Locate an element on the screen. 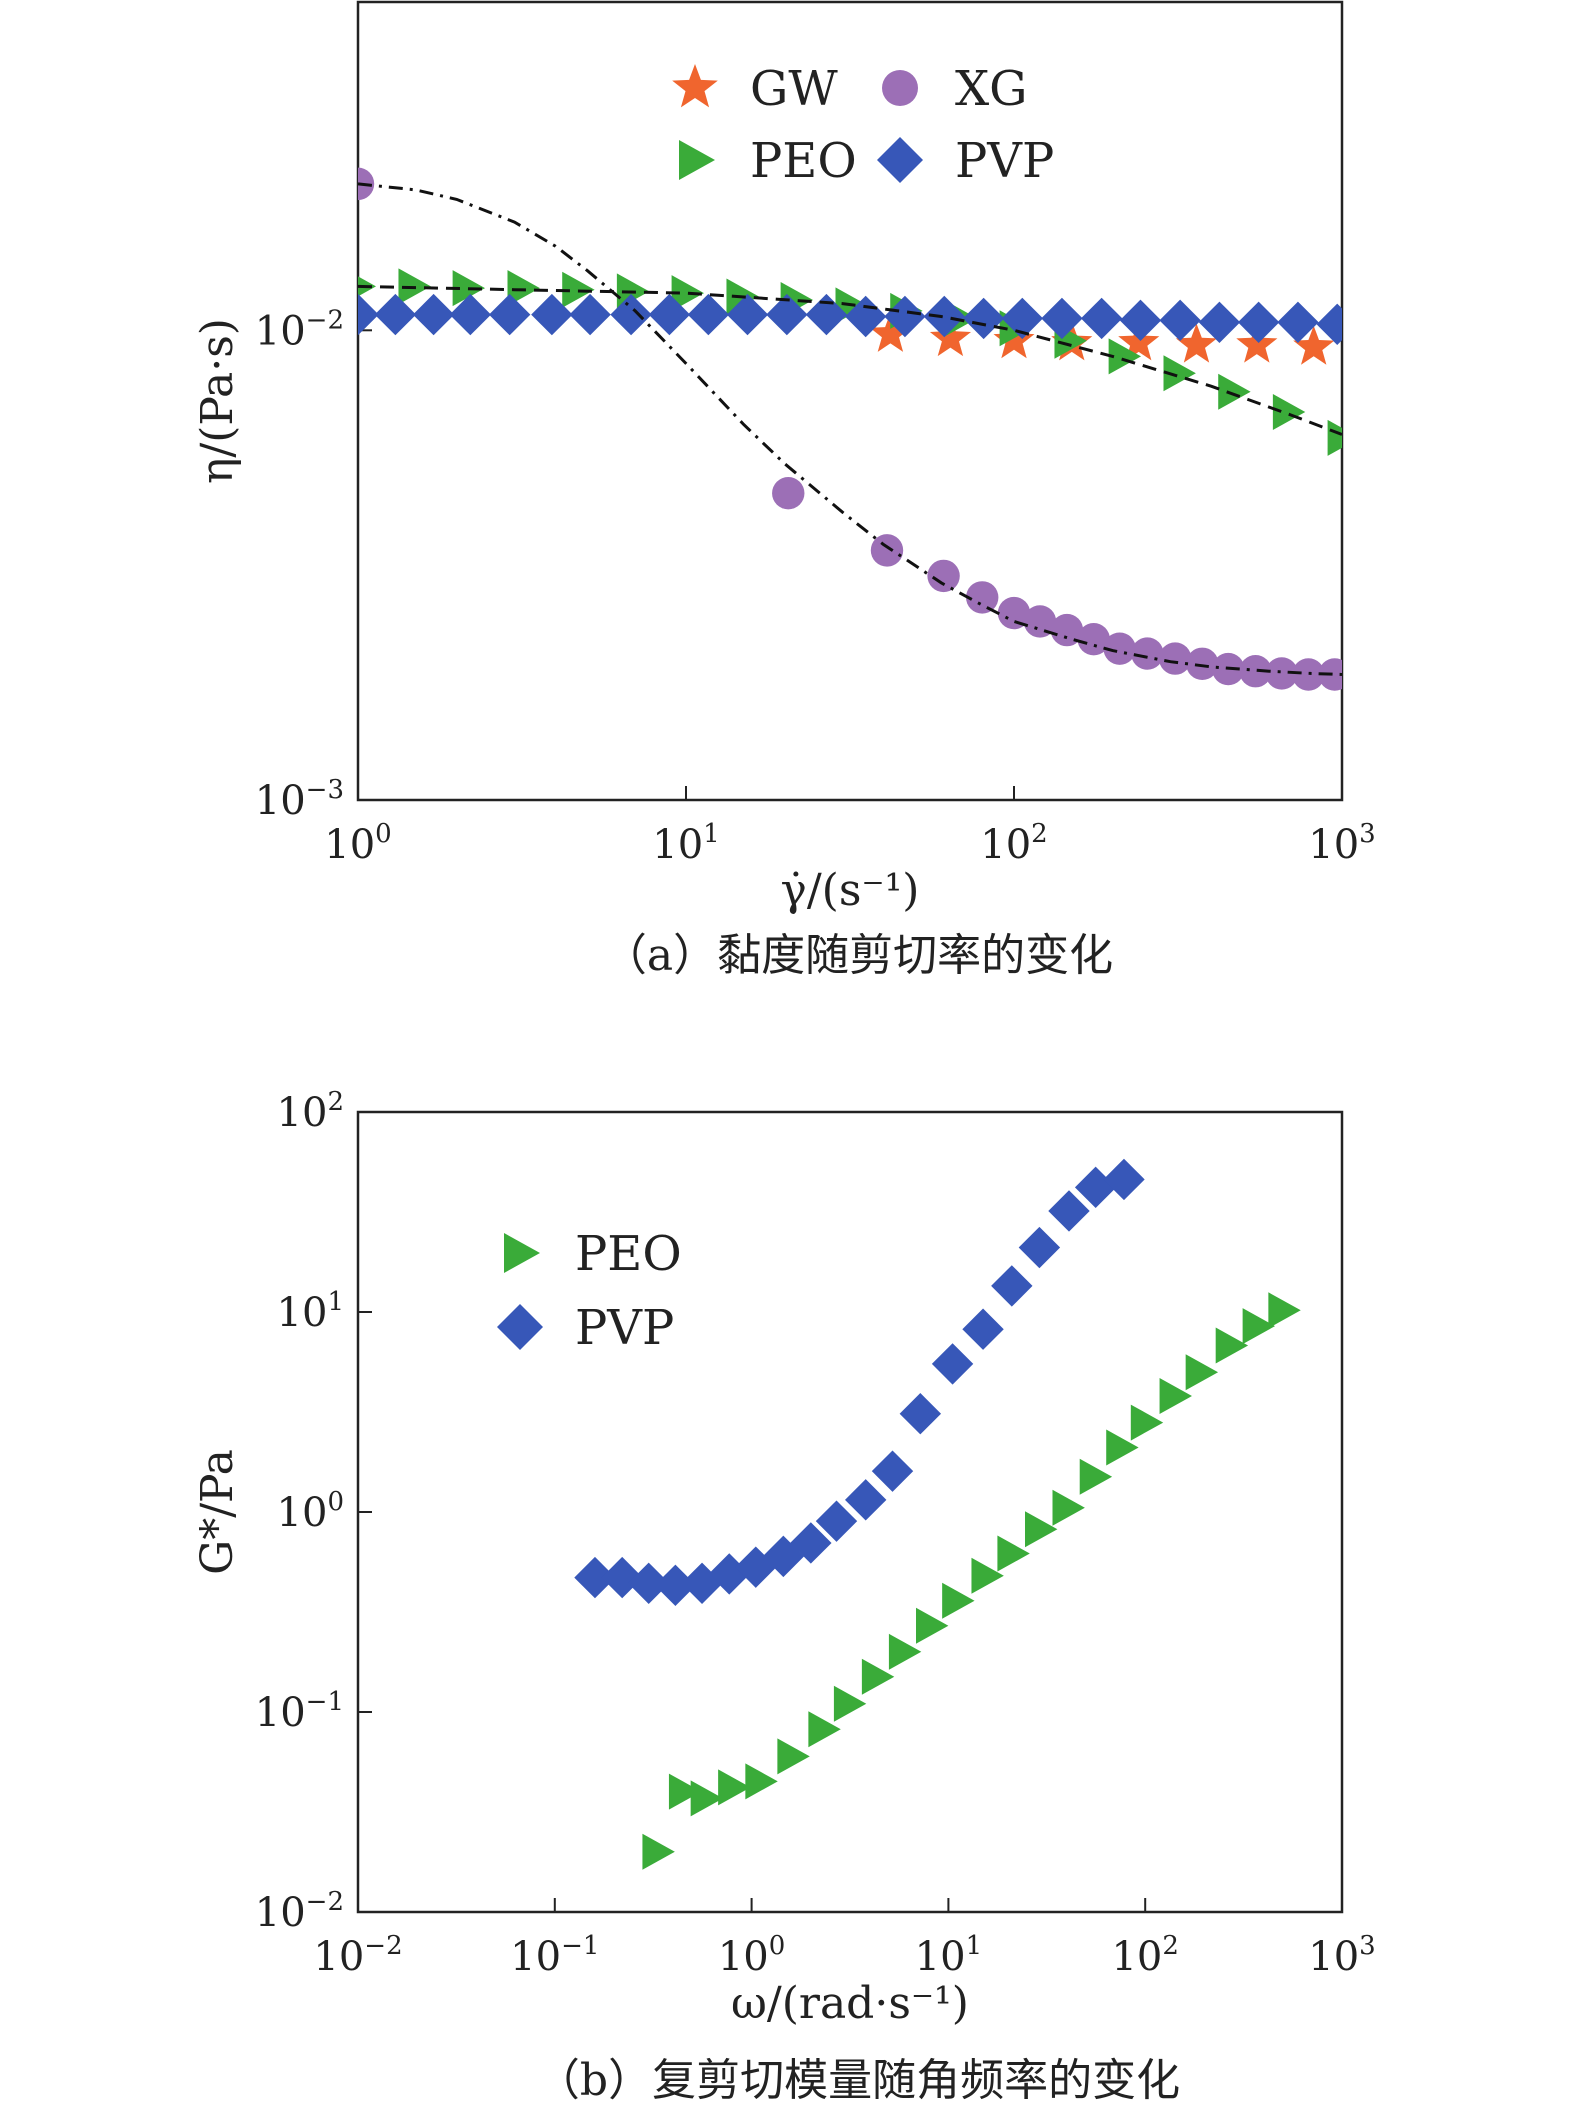  chart-a-x-tick-label: 103 is located at coordinates (1341, 843).